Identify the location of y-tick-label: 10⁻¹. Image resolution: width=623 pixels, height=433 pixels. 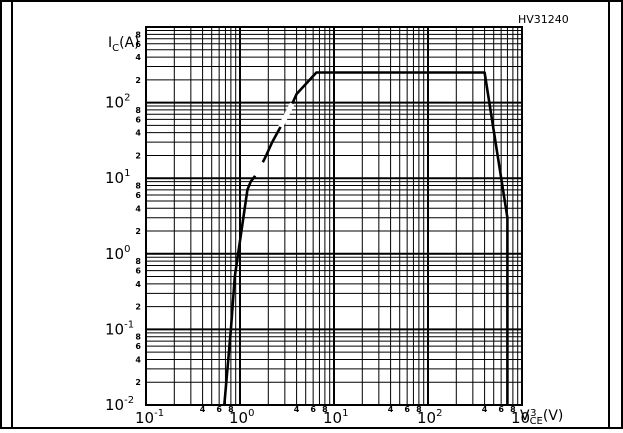
(119, 328).